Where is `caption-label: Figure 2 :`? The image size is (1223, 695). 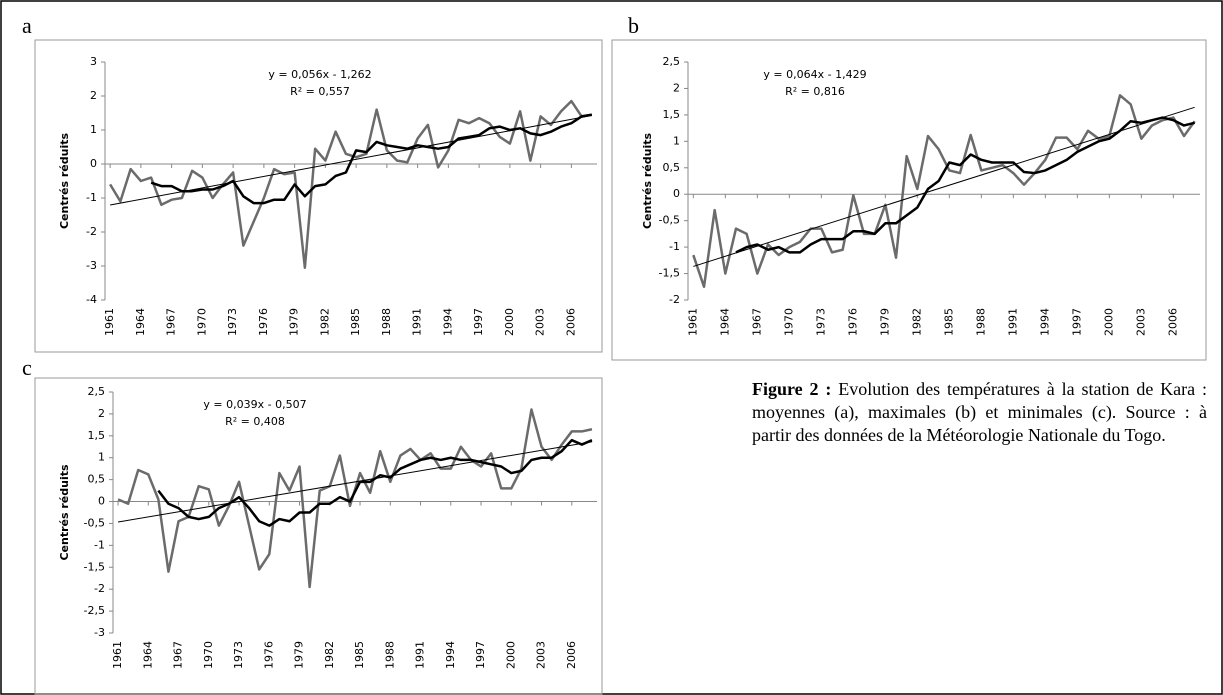 caption-label: Figure 2 : is located at coordinates (792, 389).